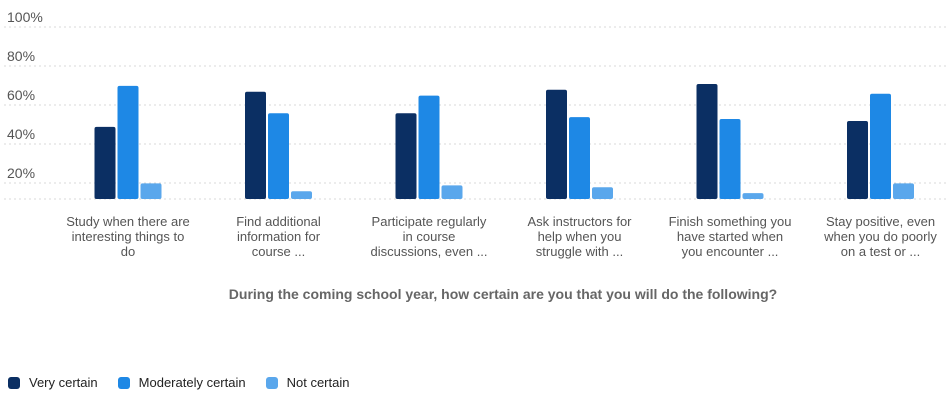 This screenshot has width=952, height=397. What do you see at coordinates (318, 382) in the screenshot?
I see `legend-label: Not certain` at bounding box center [318, 382].